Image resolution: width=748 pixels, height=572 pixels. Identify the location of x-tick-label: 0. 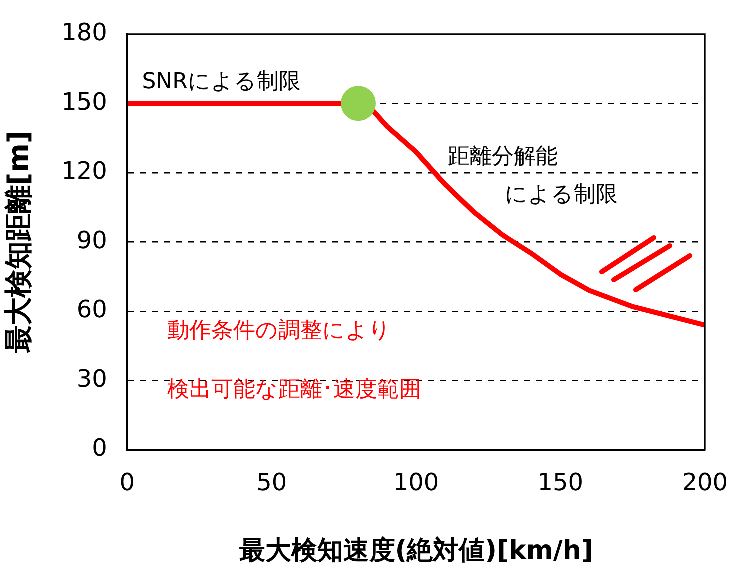
(128, 482).